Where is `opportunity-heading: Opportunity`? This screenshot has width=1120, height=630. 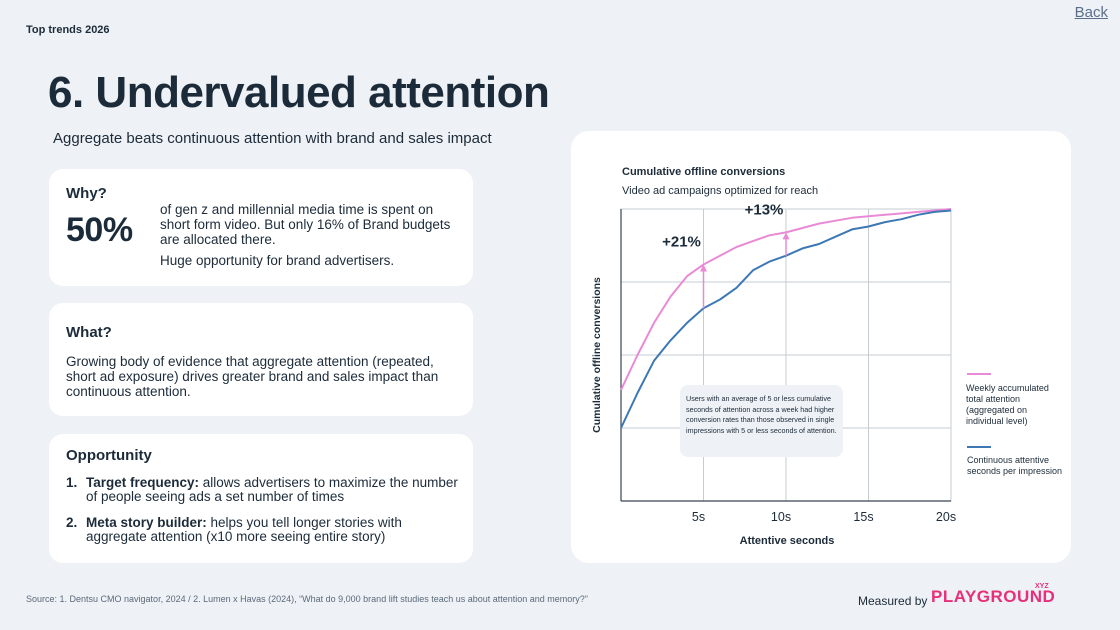 opportunity-heading: Opportunity is located at coordinates (109, 455).